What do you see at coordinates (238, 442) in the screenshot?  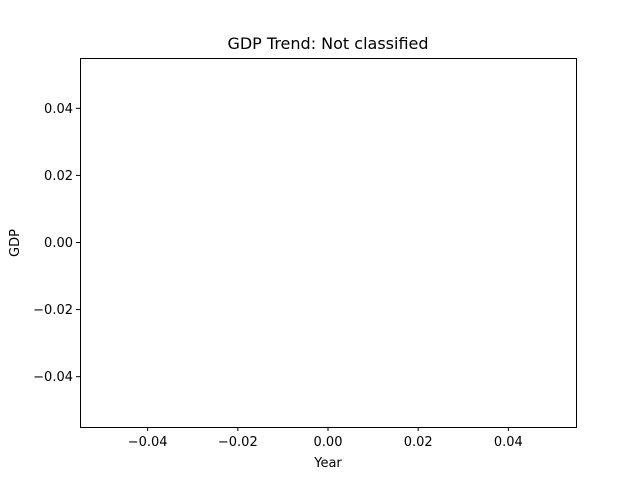 I see `x-tick-label: −0.02` at bounding box center [238, 442].